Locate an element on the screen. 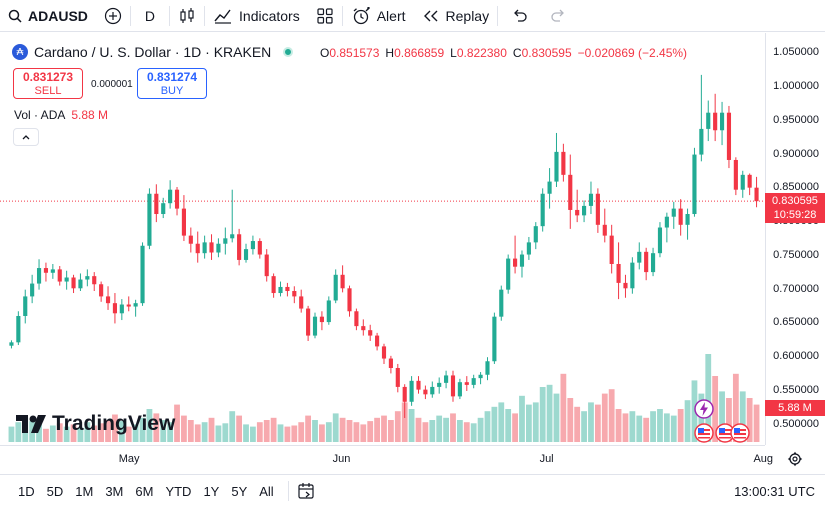 This screenshot has height=507, width=825. range-button: 1D is located at coordinates (26, 491).